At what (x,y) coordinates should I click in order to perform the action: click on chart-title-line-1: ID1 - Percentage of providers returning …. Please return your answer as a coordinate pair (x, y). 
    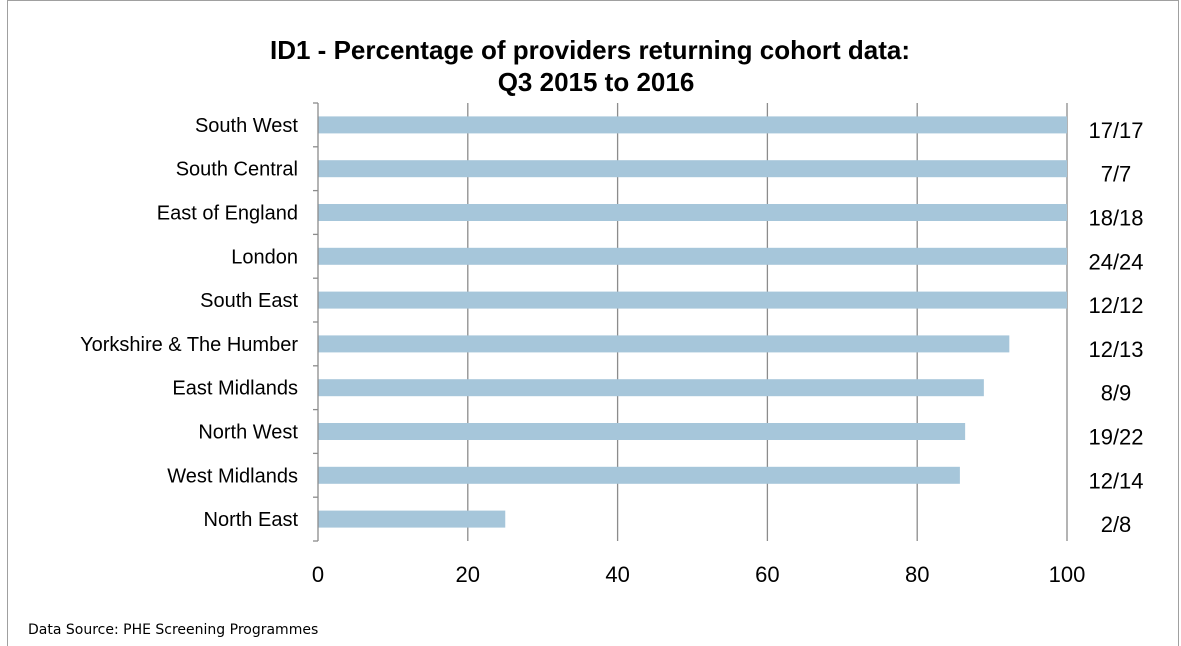
    Looking at the image, I should click on (590, 50).